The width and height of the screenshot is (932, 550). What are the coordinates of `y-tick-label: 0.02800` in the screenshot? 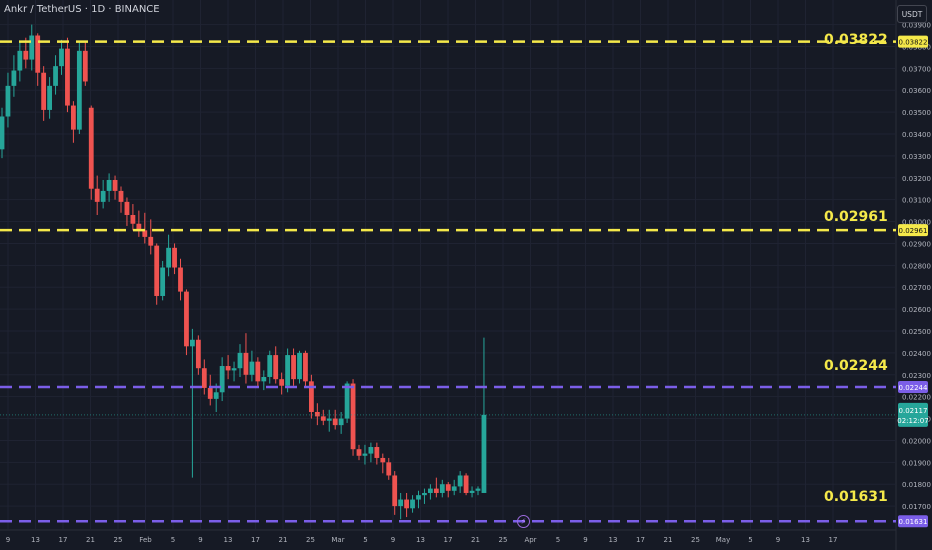 It's located at (916, 266).